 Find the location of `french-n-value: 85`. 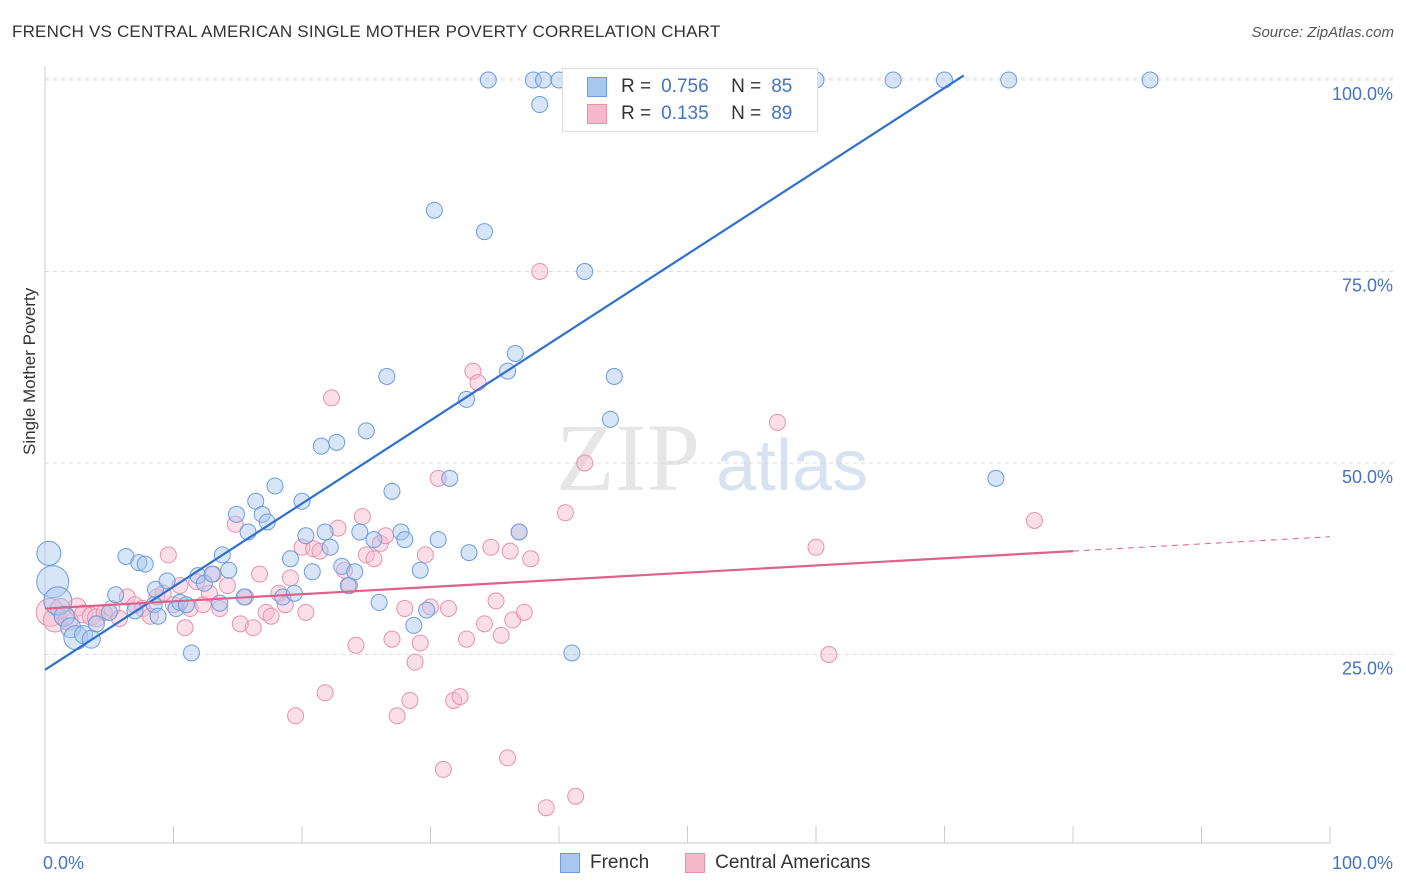

french-n-value: 85 is located at coordinates (782, 86).